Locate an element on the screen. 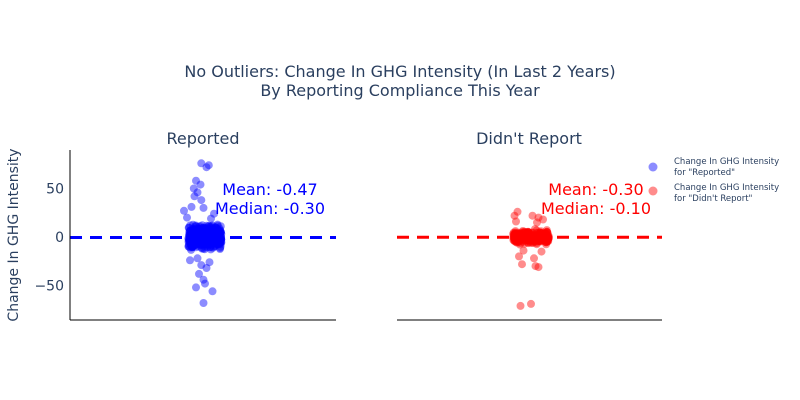  legend-label-reported-line-2: for "Reported" is located at coordinates (704, 173).